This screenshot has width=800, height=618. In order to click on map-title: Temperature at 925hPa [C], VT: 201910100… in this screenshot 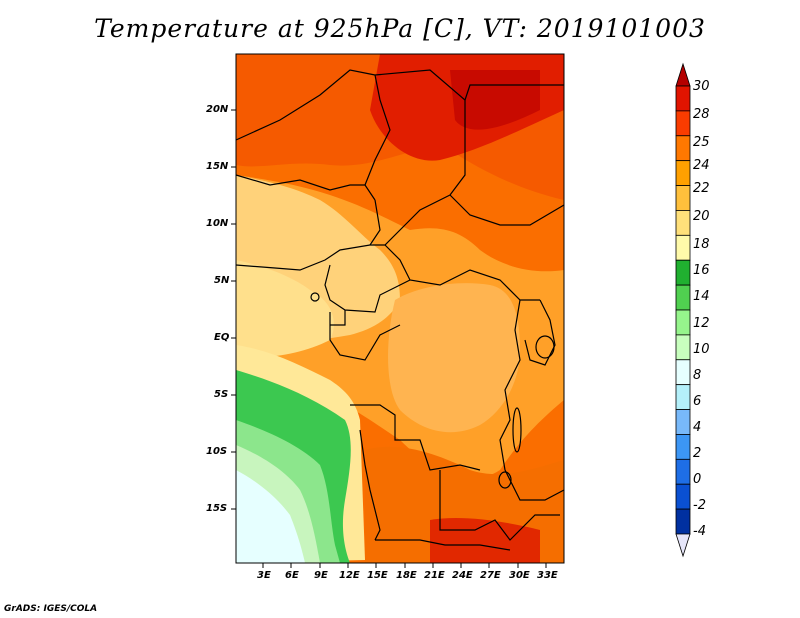, I will do `click(400, 28)`.